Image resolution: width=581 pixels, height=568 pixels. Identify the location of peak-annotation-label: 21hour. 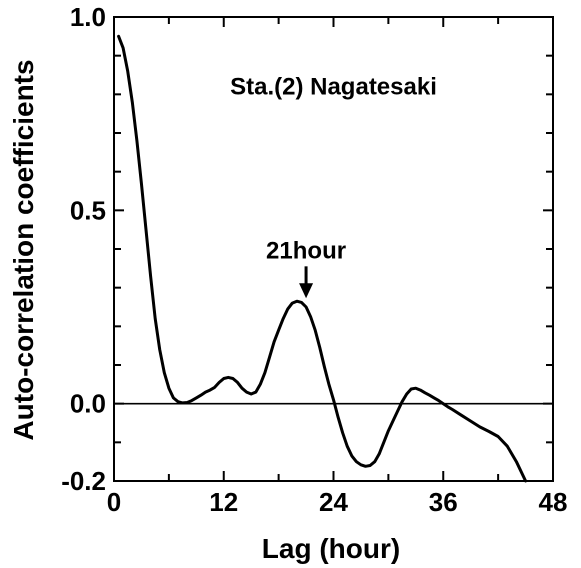
(306, 250).